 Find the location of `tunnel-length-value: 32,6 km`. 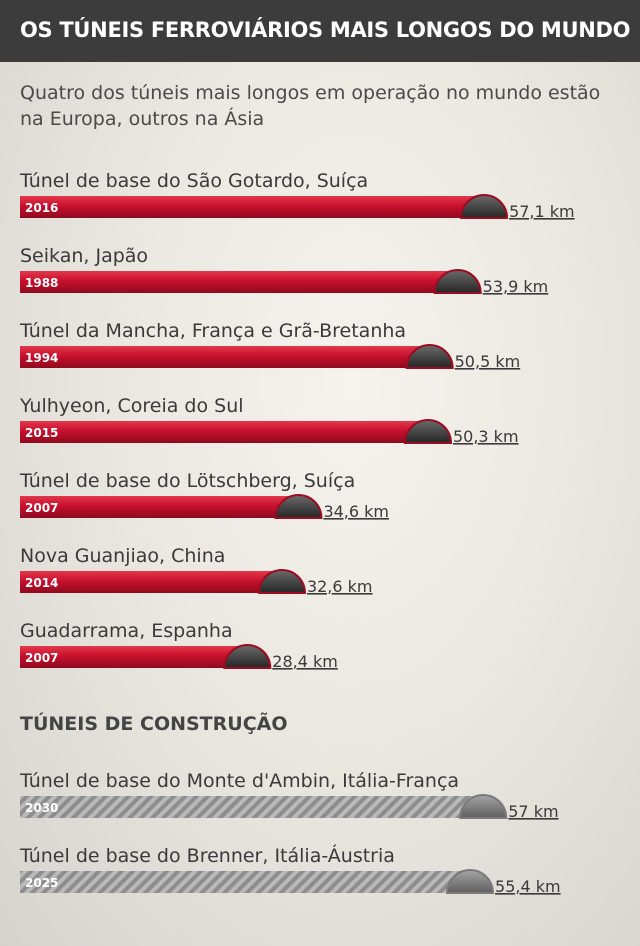

tunnel-length-value: 32,6 km is located at coordinates (340, 586).